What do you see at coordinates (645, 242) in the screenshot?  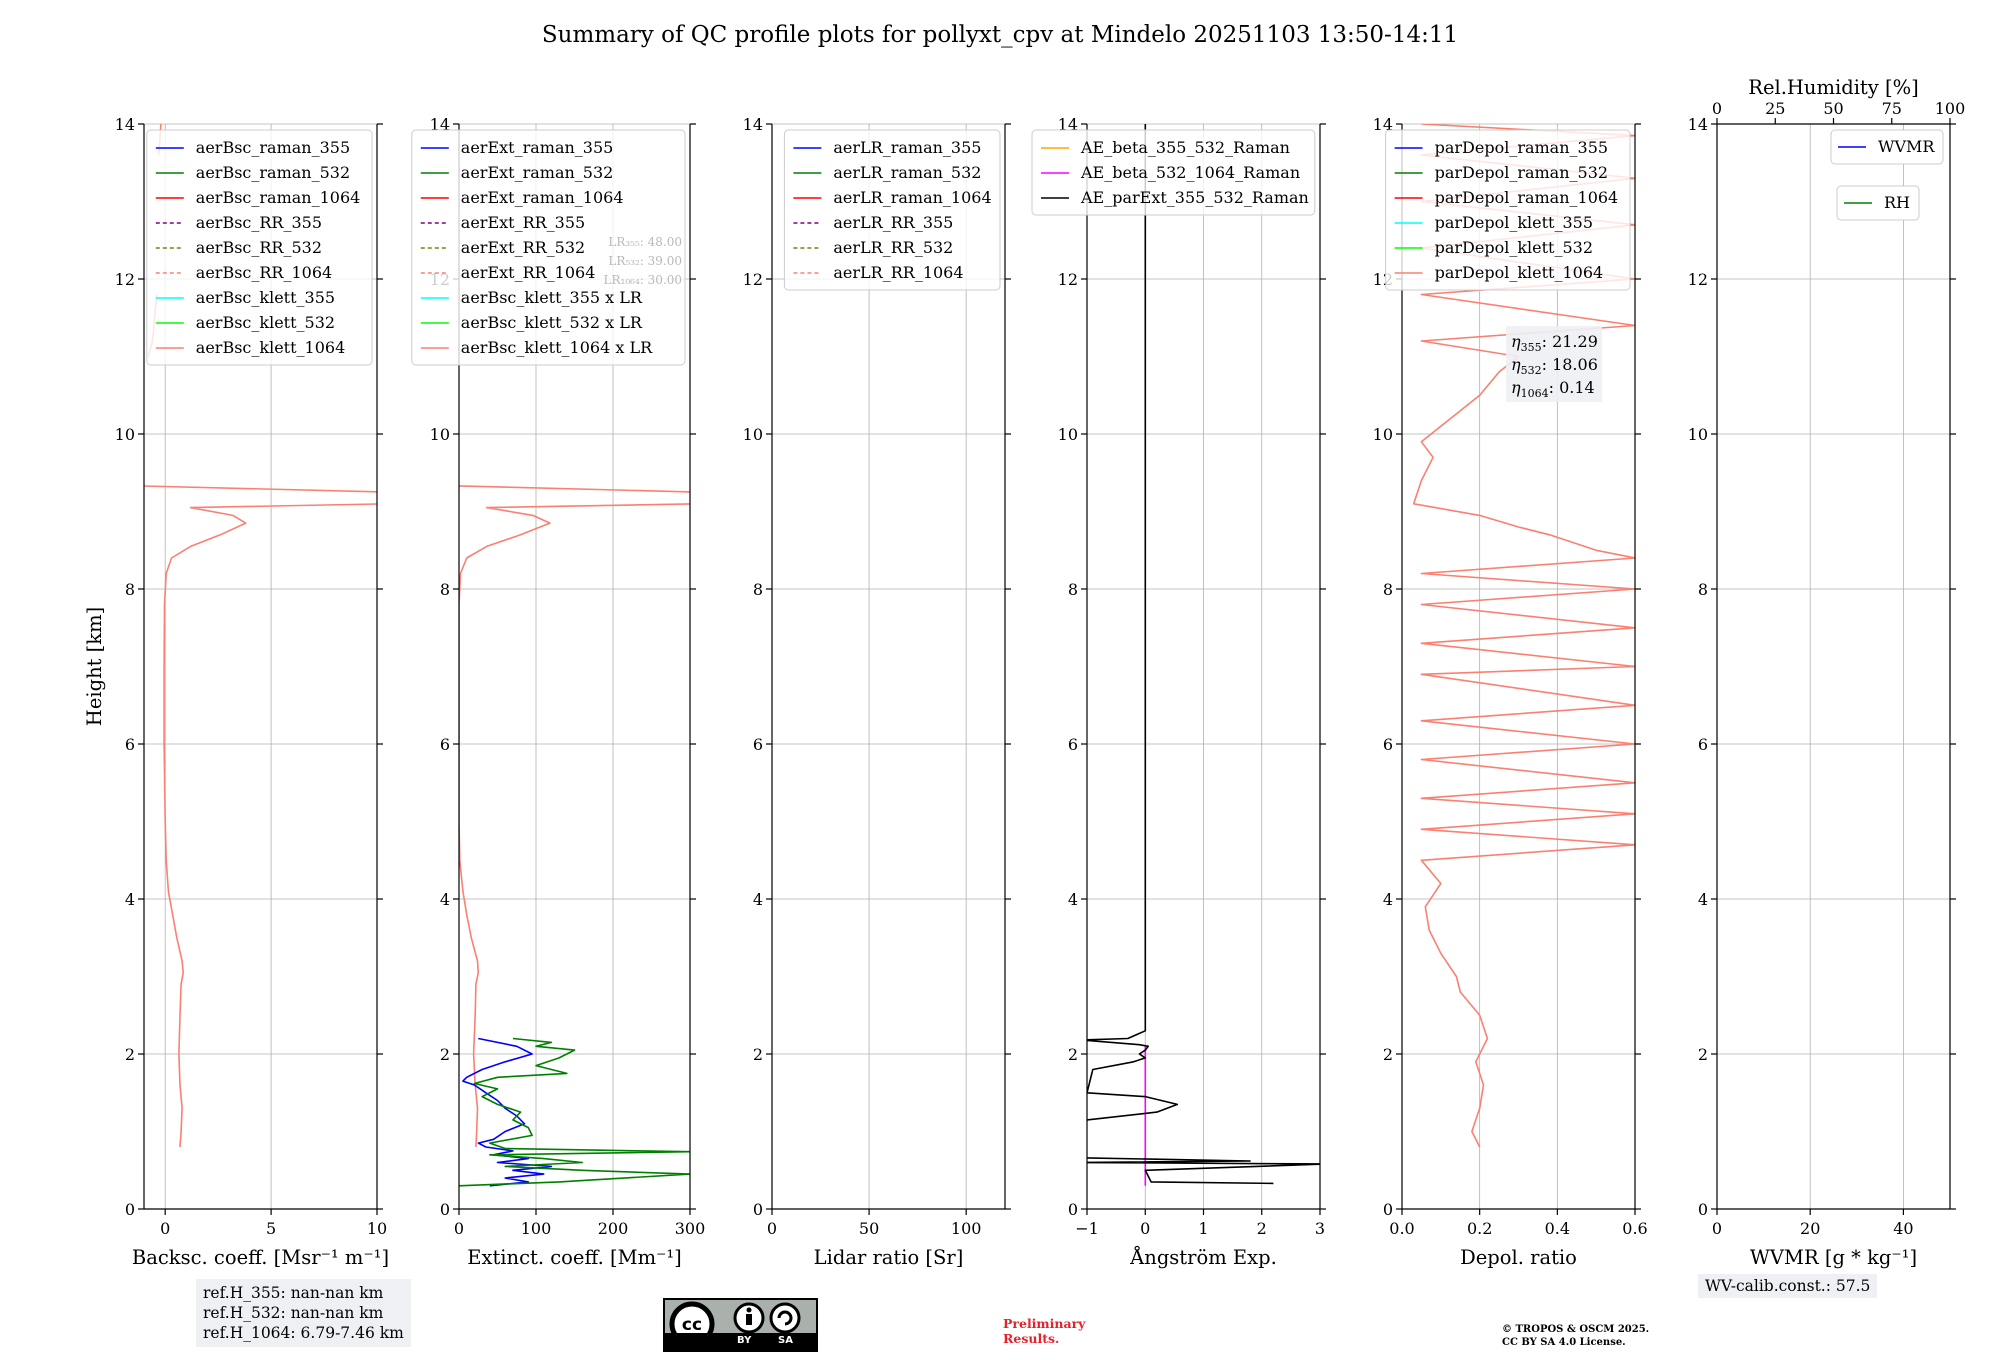 I see `lr-label: LR₃₅₅: 48.00` at bounding box center [645, 242].